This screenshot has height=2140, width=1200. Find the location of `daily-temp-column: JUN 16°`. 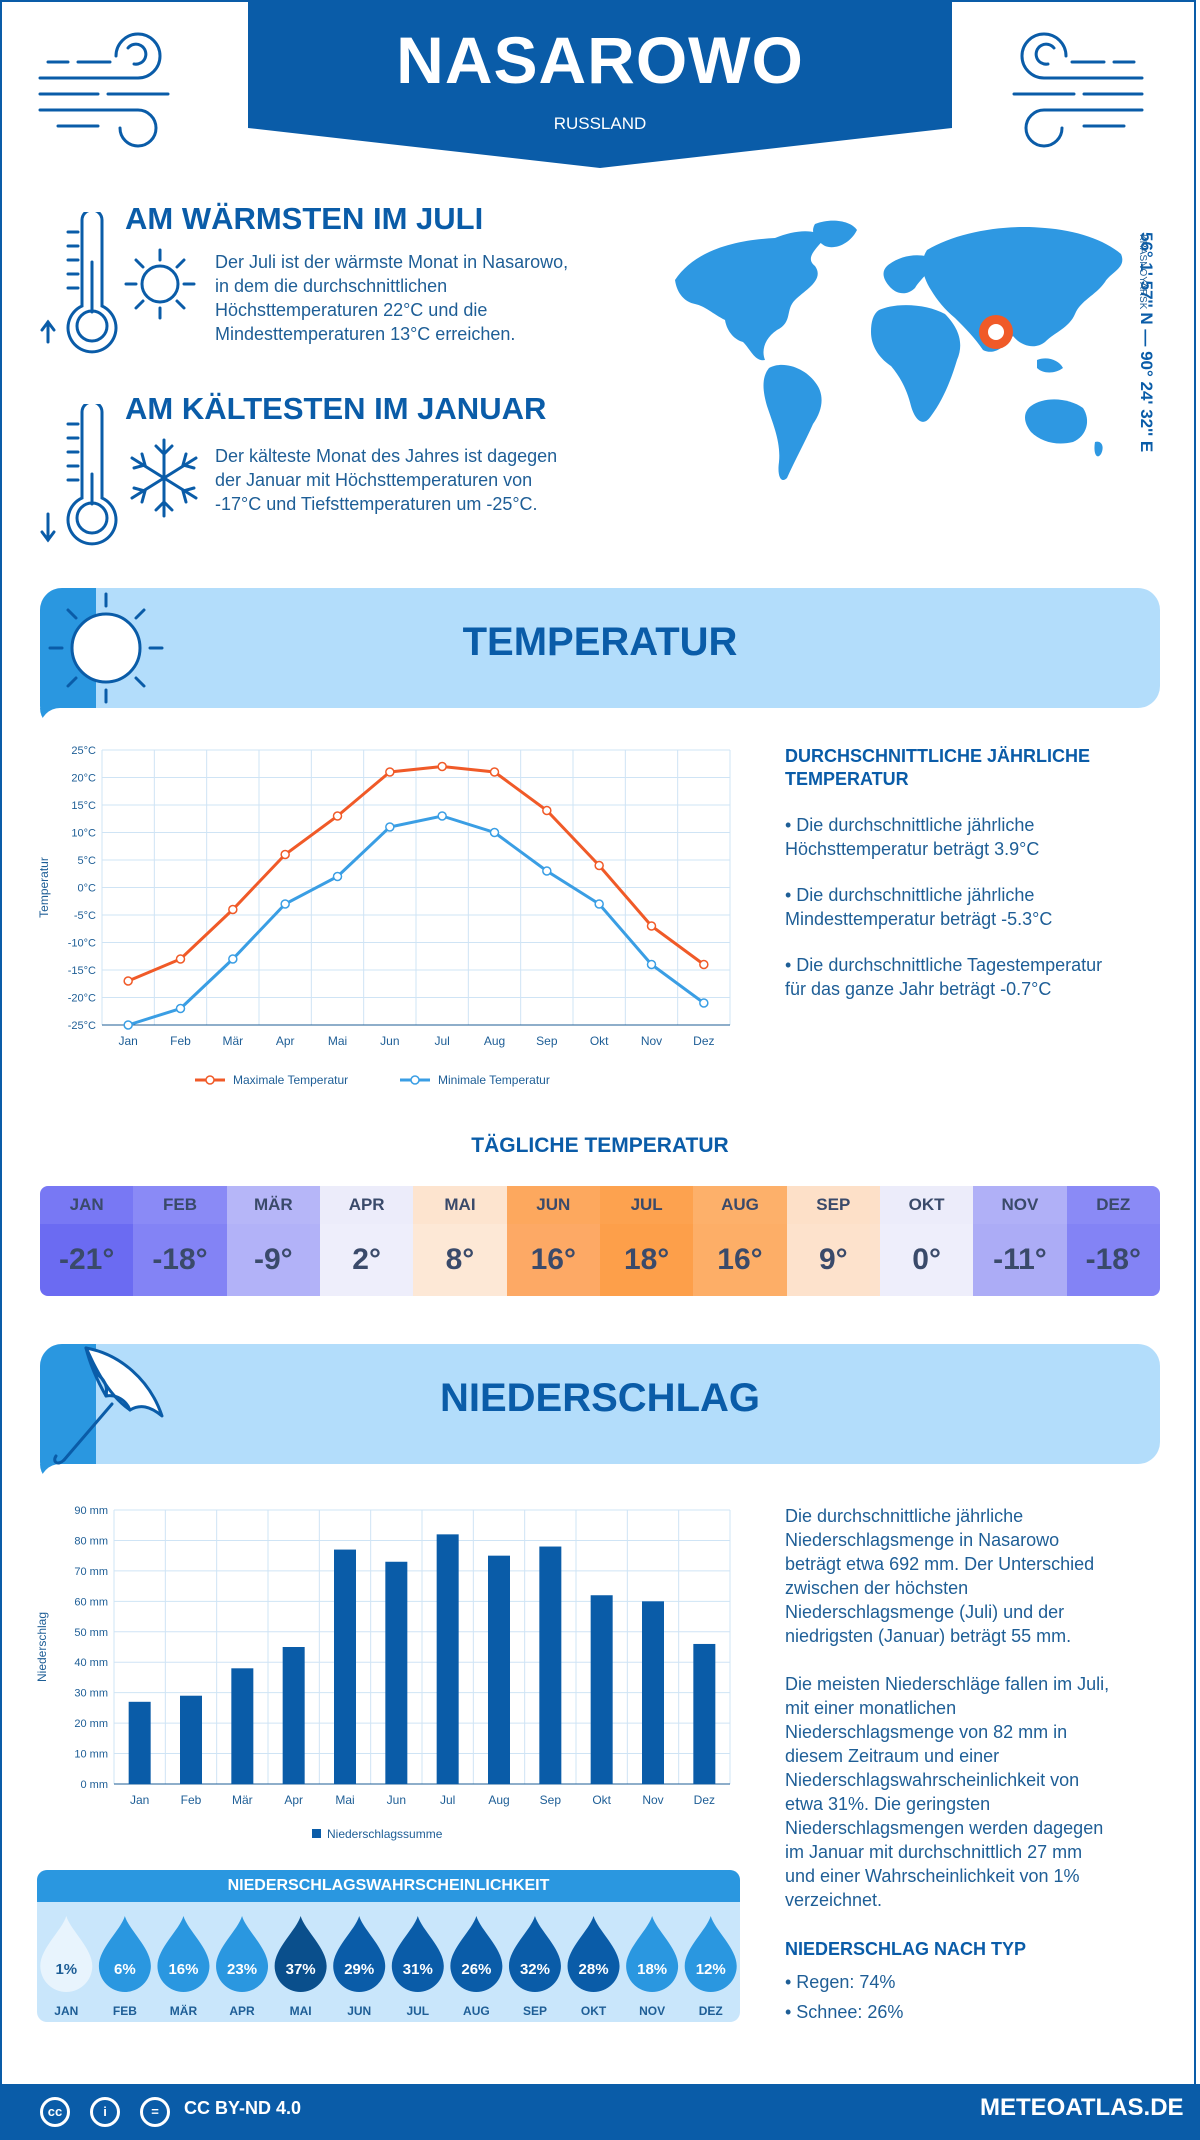

daily-temp-column: JUN 16° is located at coordinates (553, 1241).